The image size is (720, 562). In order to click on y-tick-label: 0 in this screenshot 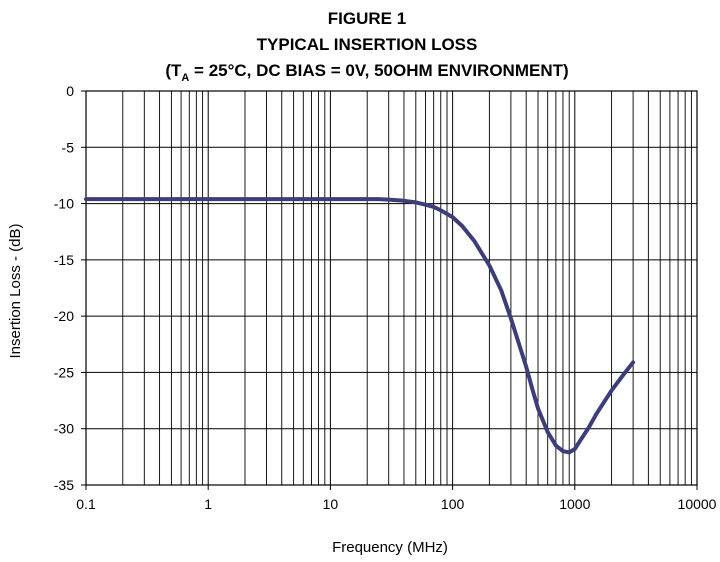, I will do `click(70, 91)`.